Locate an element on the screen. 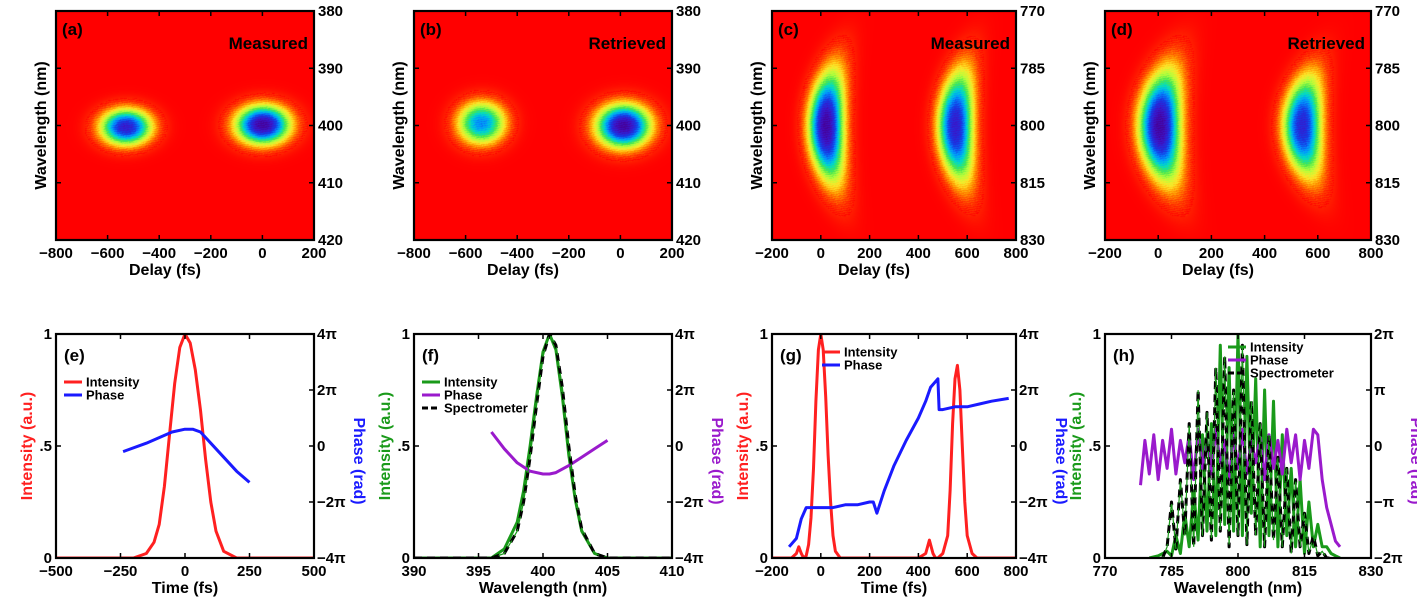  heatmap-image-c is located at coordinates (894, 125).